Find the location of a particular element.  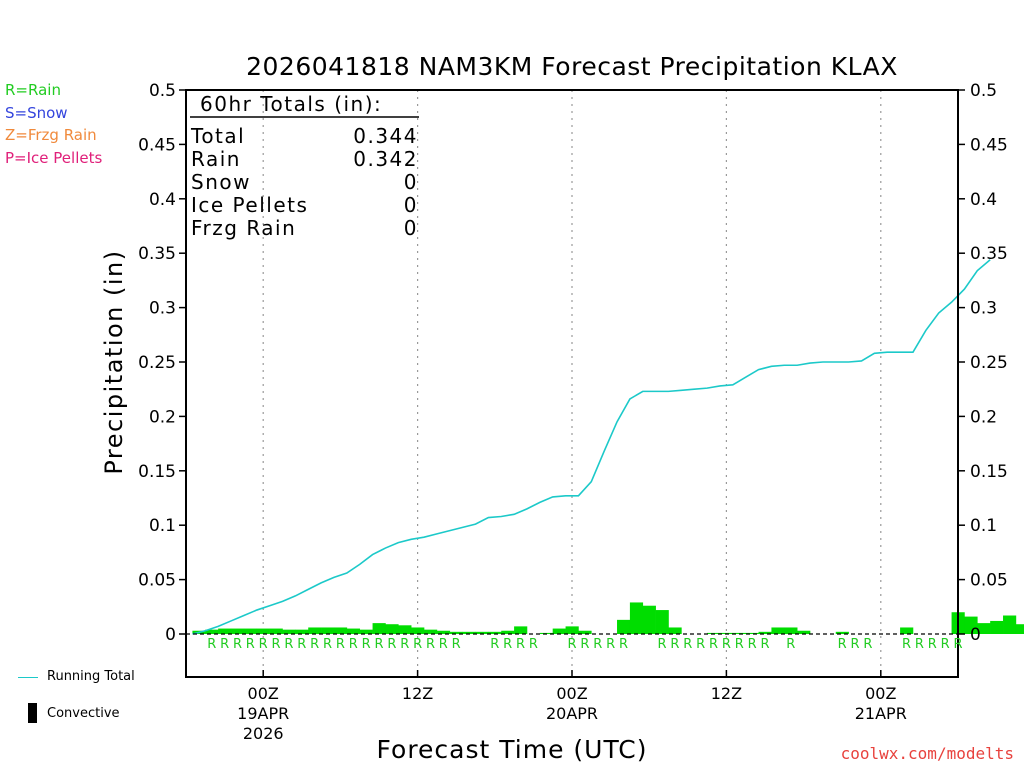

totals-row-label: Ice Pellets is located at coordinates (249, 205).